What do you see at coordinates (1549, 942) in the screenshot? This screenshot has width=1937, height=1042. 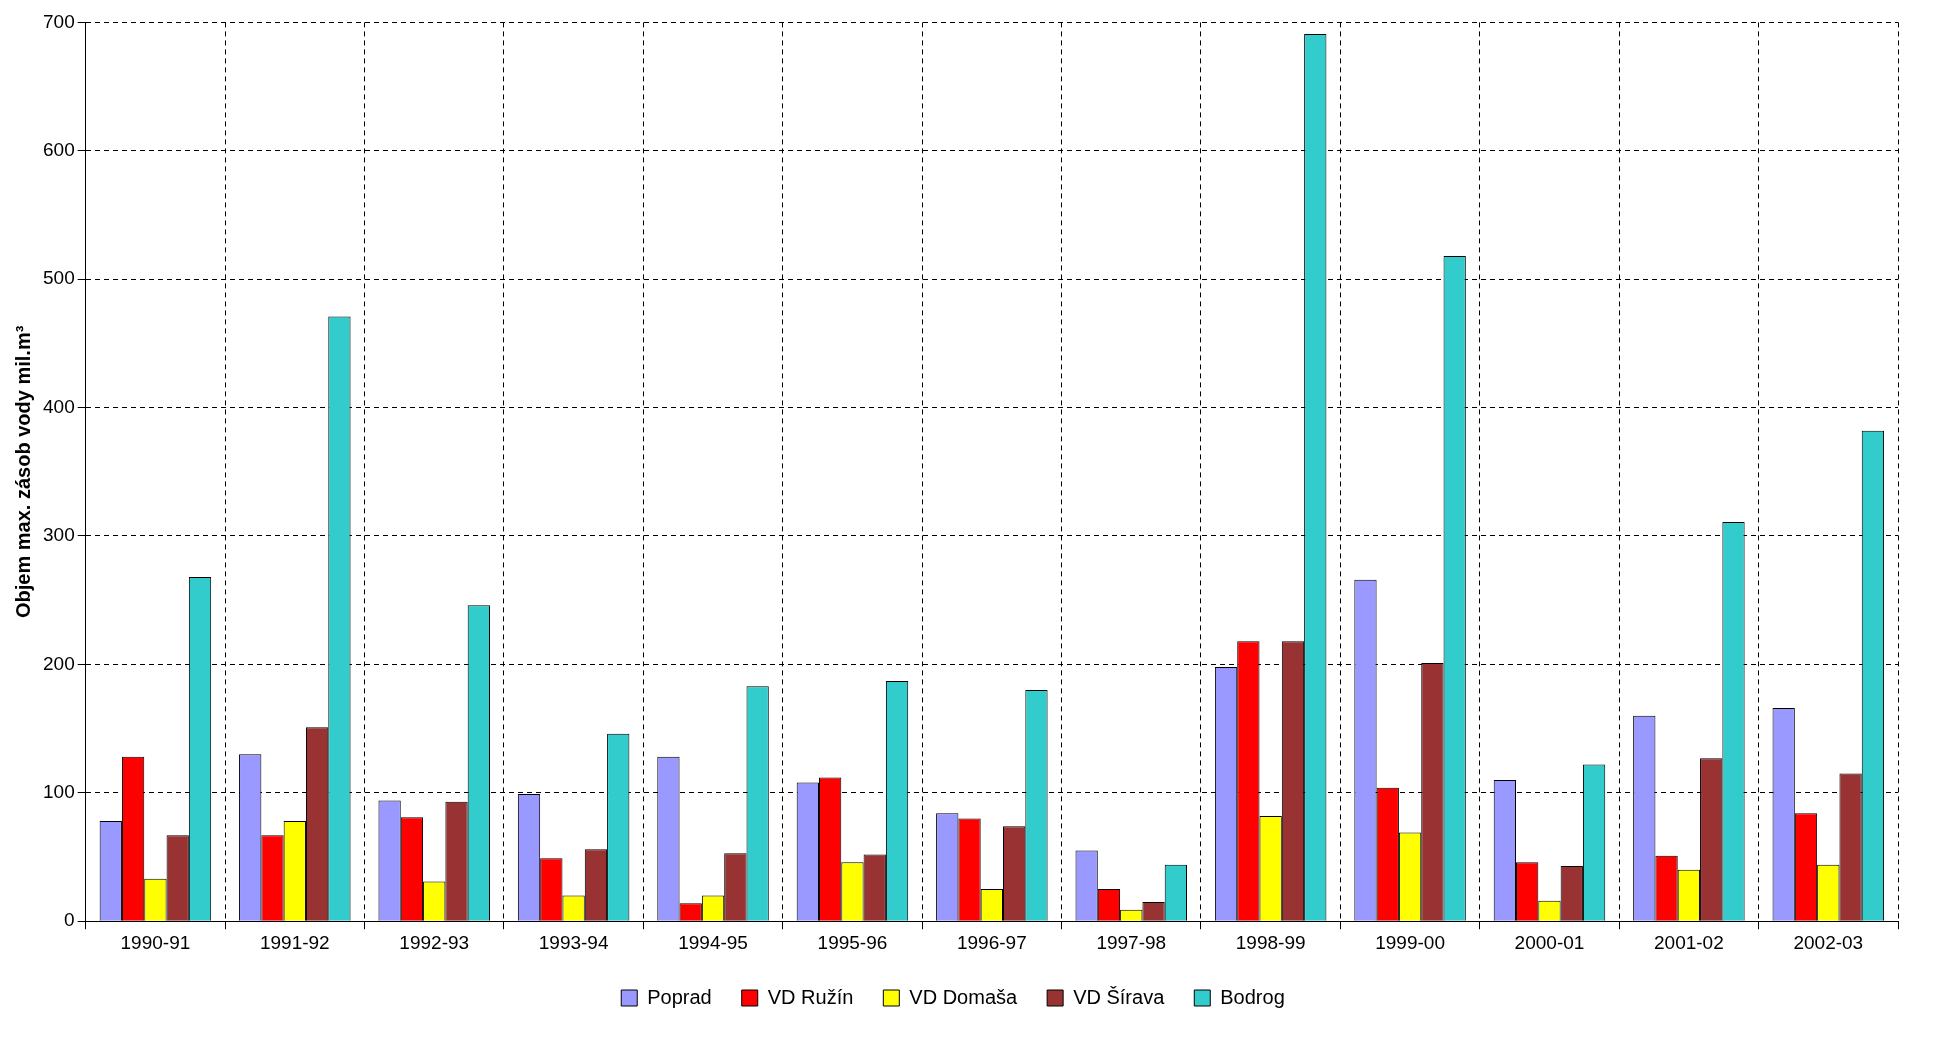 I see `x-tick-label: 2000-01` at bounding box center [1549, 942].